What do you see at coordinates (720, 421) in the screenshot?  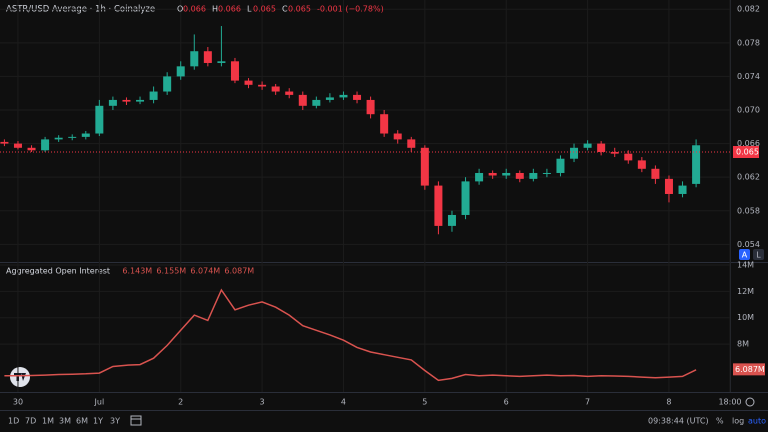 I see `scale-option: %` at bounding box center [720, 421].